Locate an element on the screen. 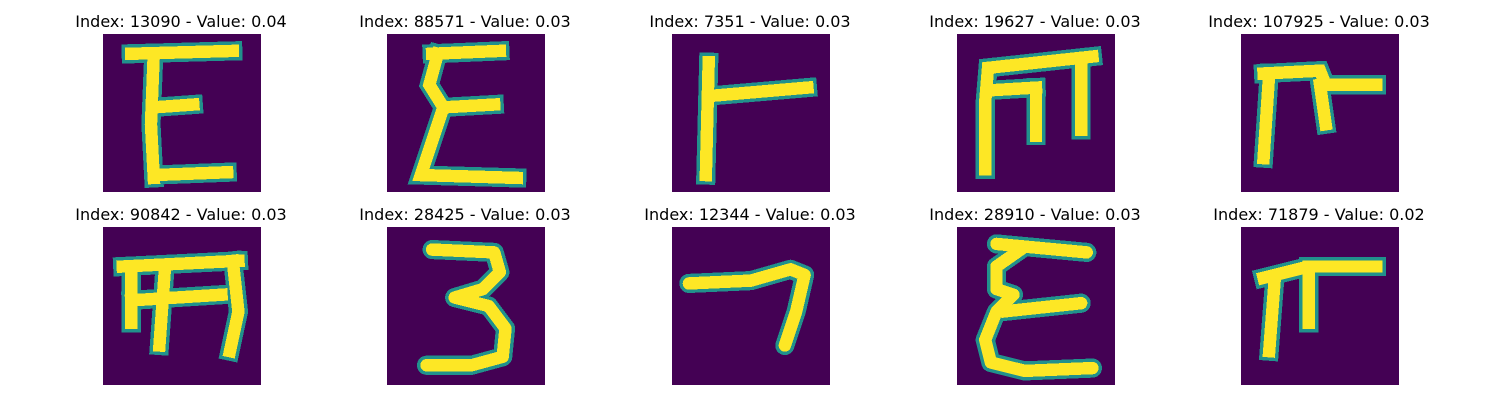 Image resolution: width=1500 pixels, height=400 pixels. panel-title: Index: 28425 - Value: 0.03 is located at coordinates (465, 214).